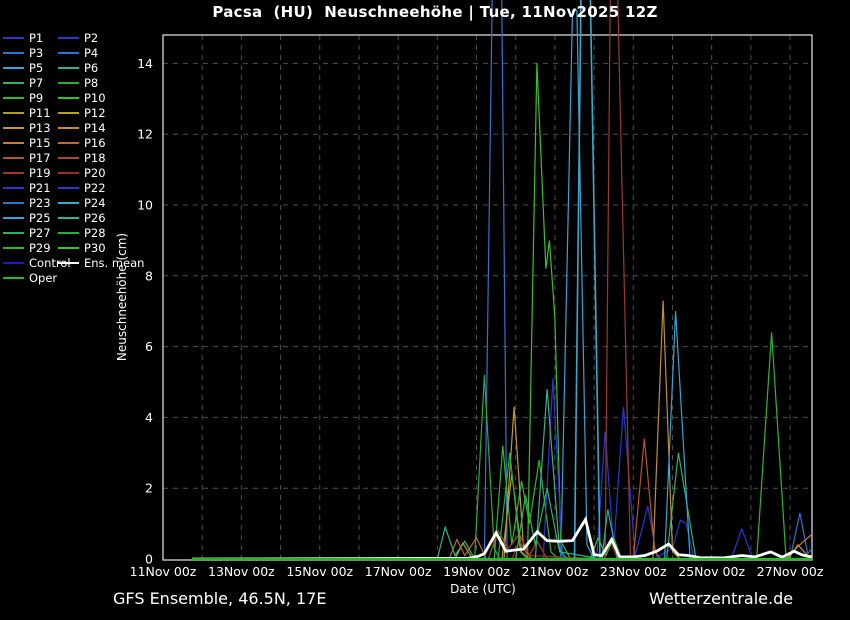  Describe the element at coordinates (95, 128) in the screenshot. I see `legend-label: P14` at that location.